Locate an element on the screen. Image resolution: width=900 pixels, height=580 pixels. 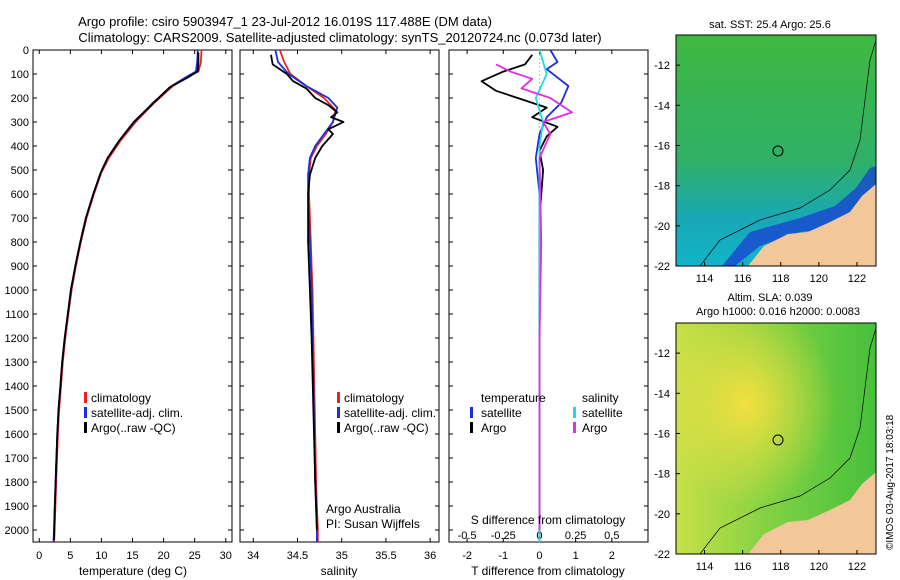
x-tick-label: 35 is located at coordinates (342, 556).